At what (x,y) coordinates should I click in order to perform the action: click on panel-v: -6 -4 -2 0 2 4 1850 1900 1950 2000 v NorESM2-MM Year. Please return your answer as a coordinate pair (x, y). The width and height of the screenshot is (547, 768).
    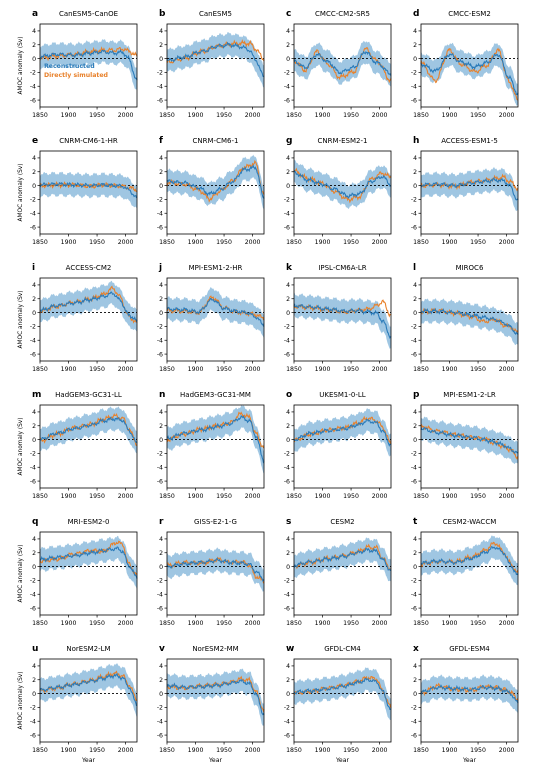
    Looking at the image, I should click on (211, 704).